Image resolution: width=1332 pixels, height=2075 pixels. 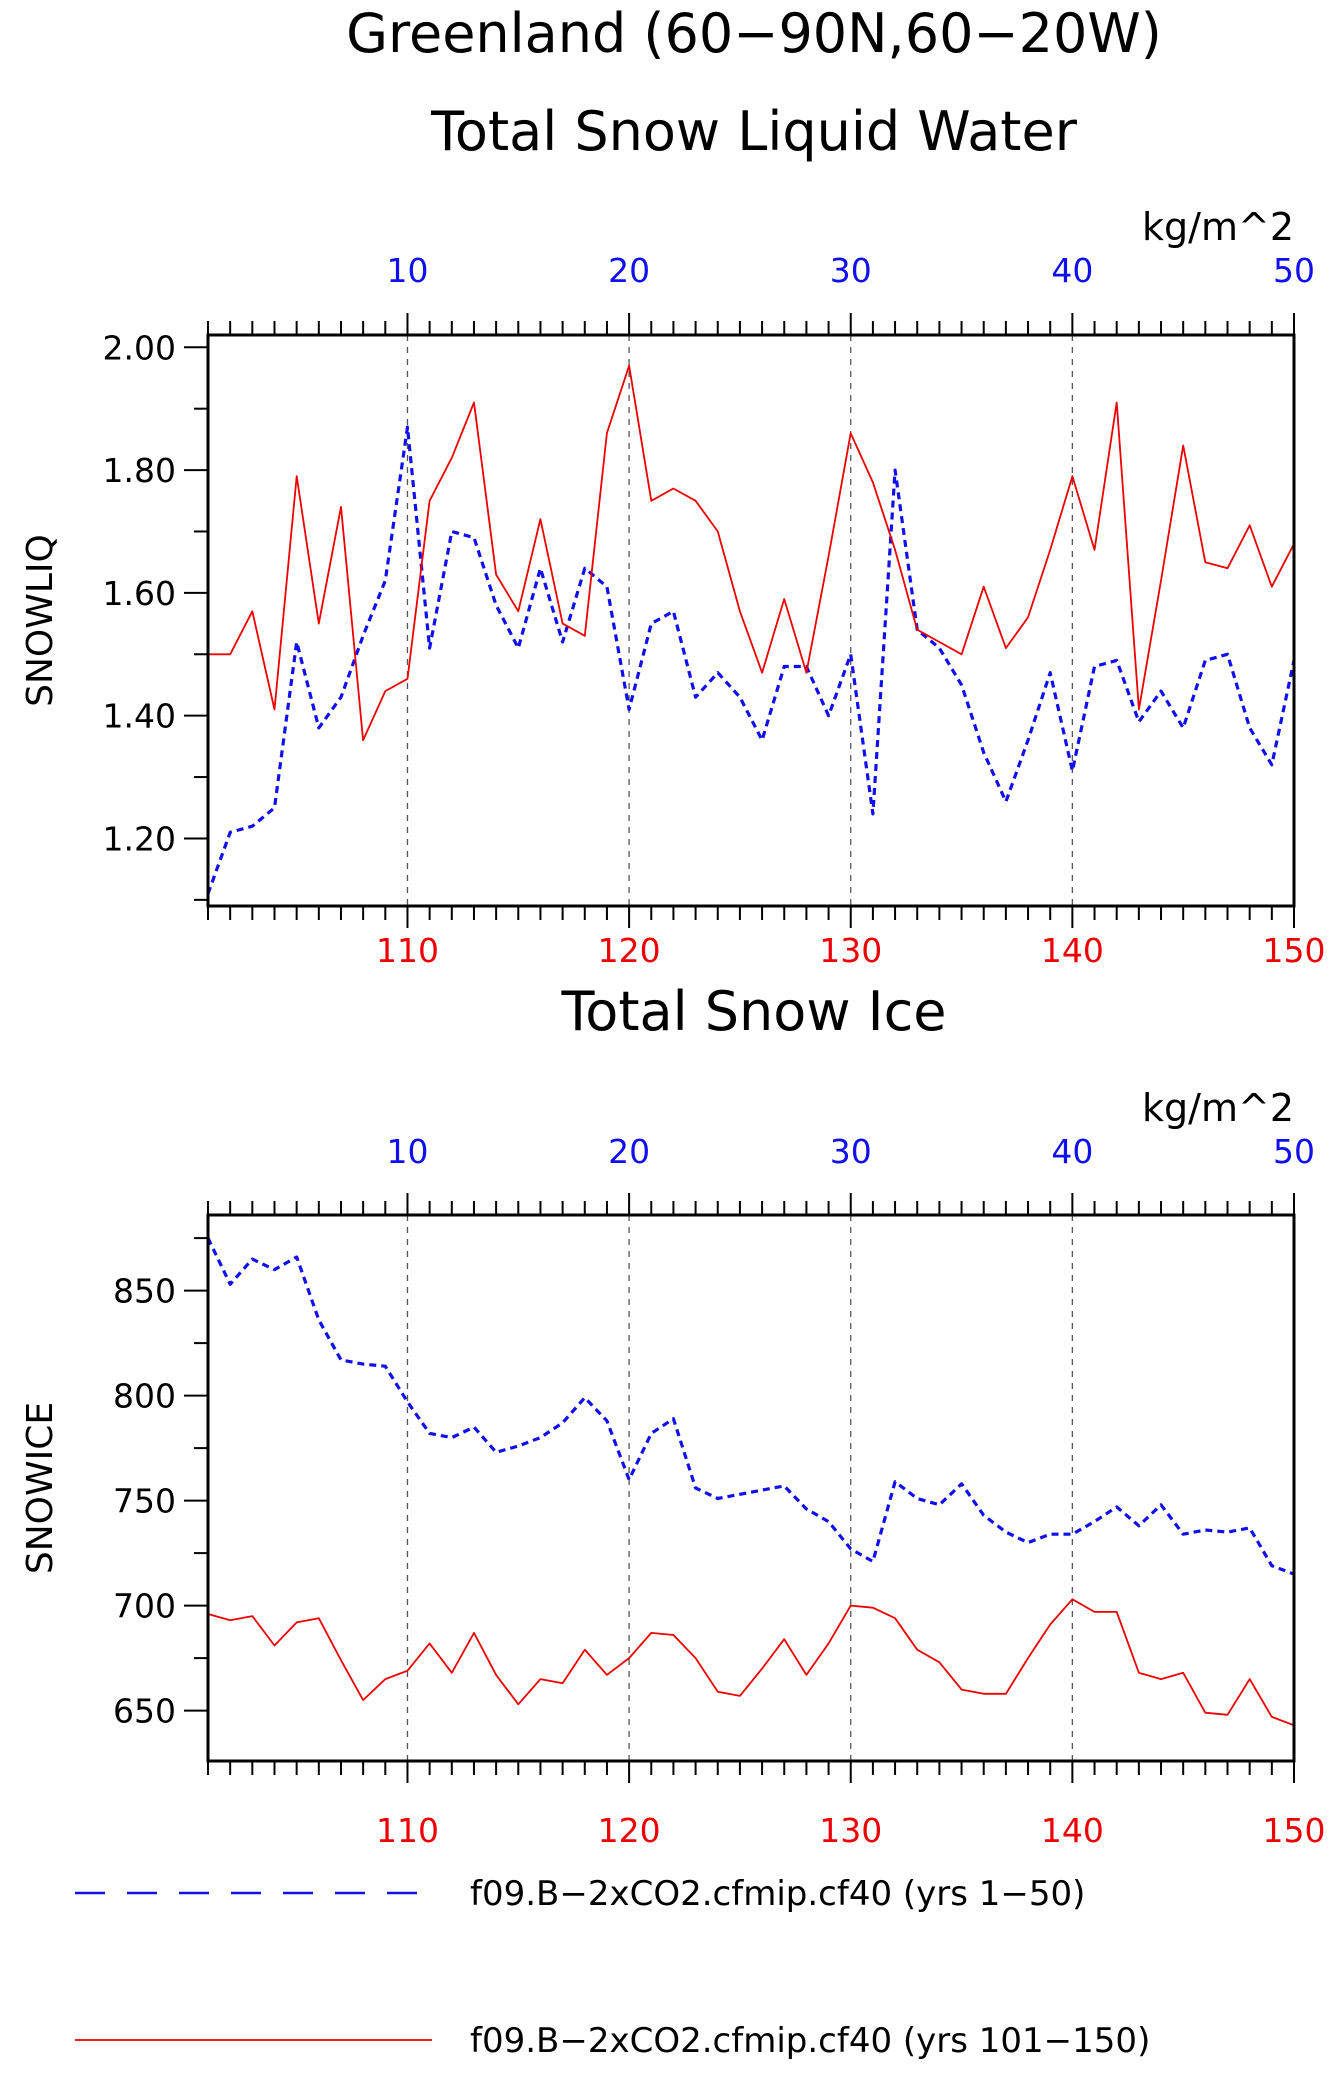 What do you see at coordinates (139, 470) in the screenshot?
I see `y-tick-label: 1.80` at bounding box center [139, 470].